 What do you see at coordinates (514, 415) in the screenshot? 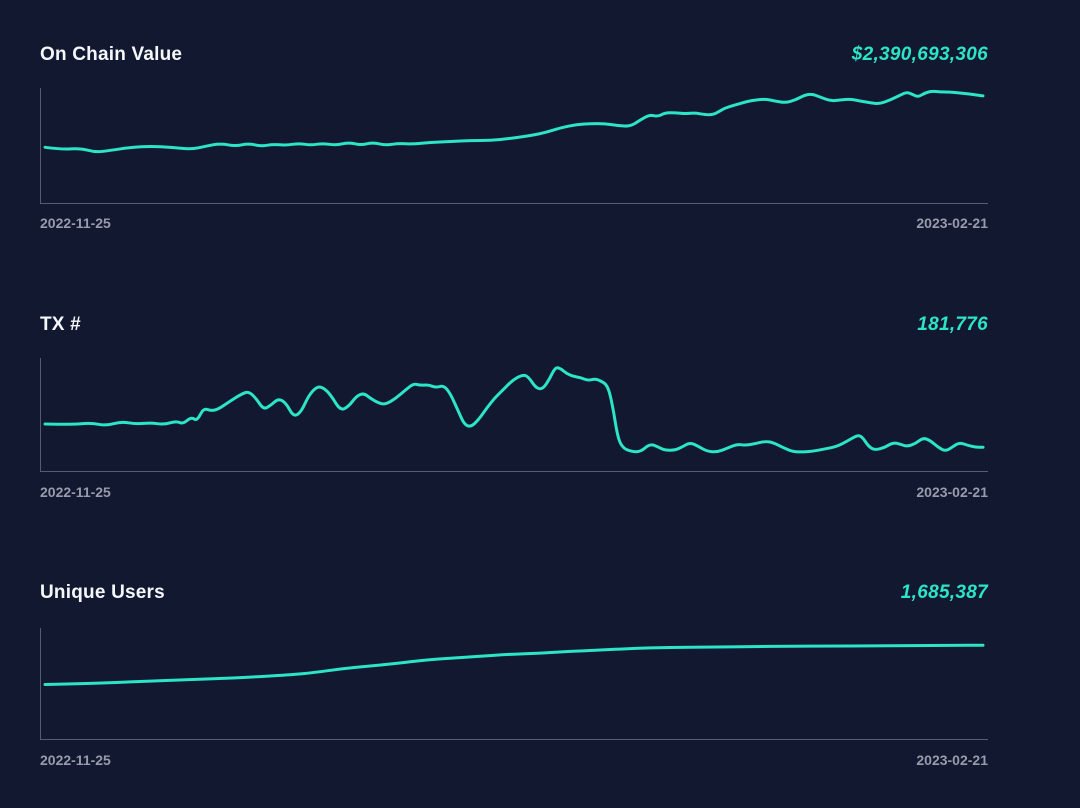
I see `line-chart-tx-count` at bounding box center [514, 415].